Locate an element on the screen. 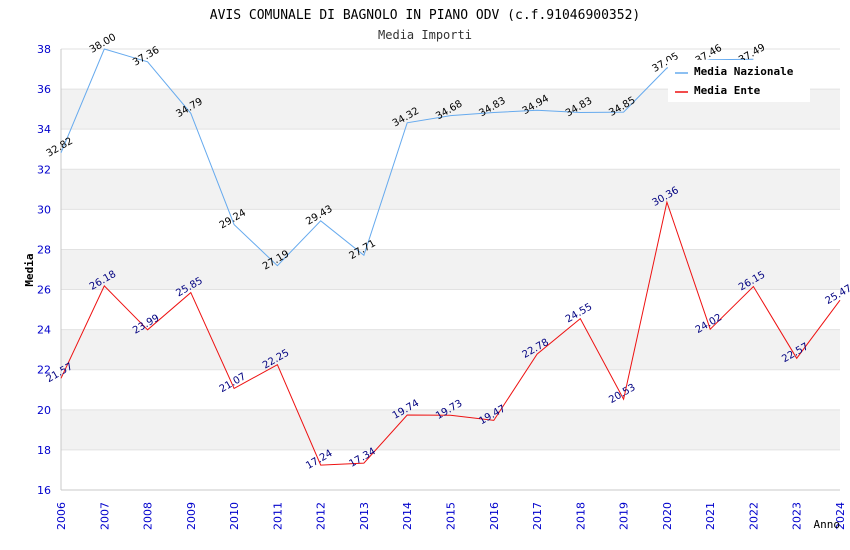 This screenshot has width=850, height=550. x-tick-label: 2022 is located at coordinates (753, 516).